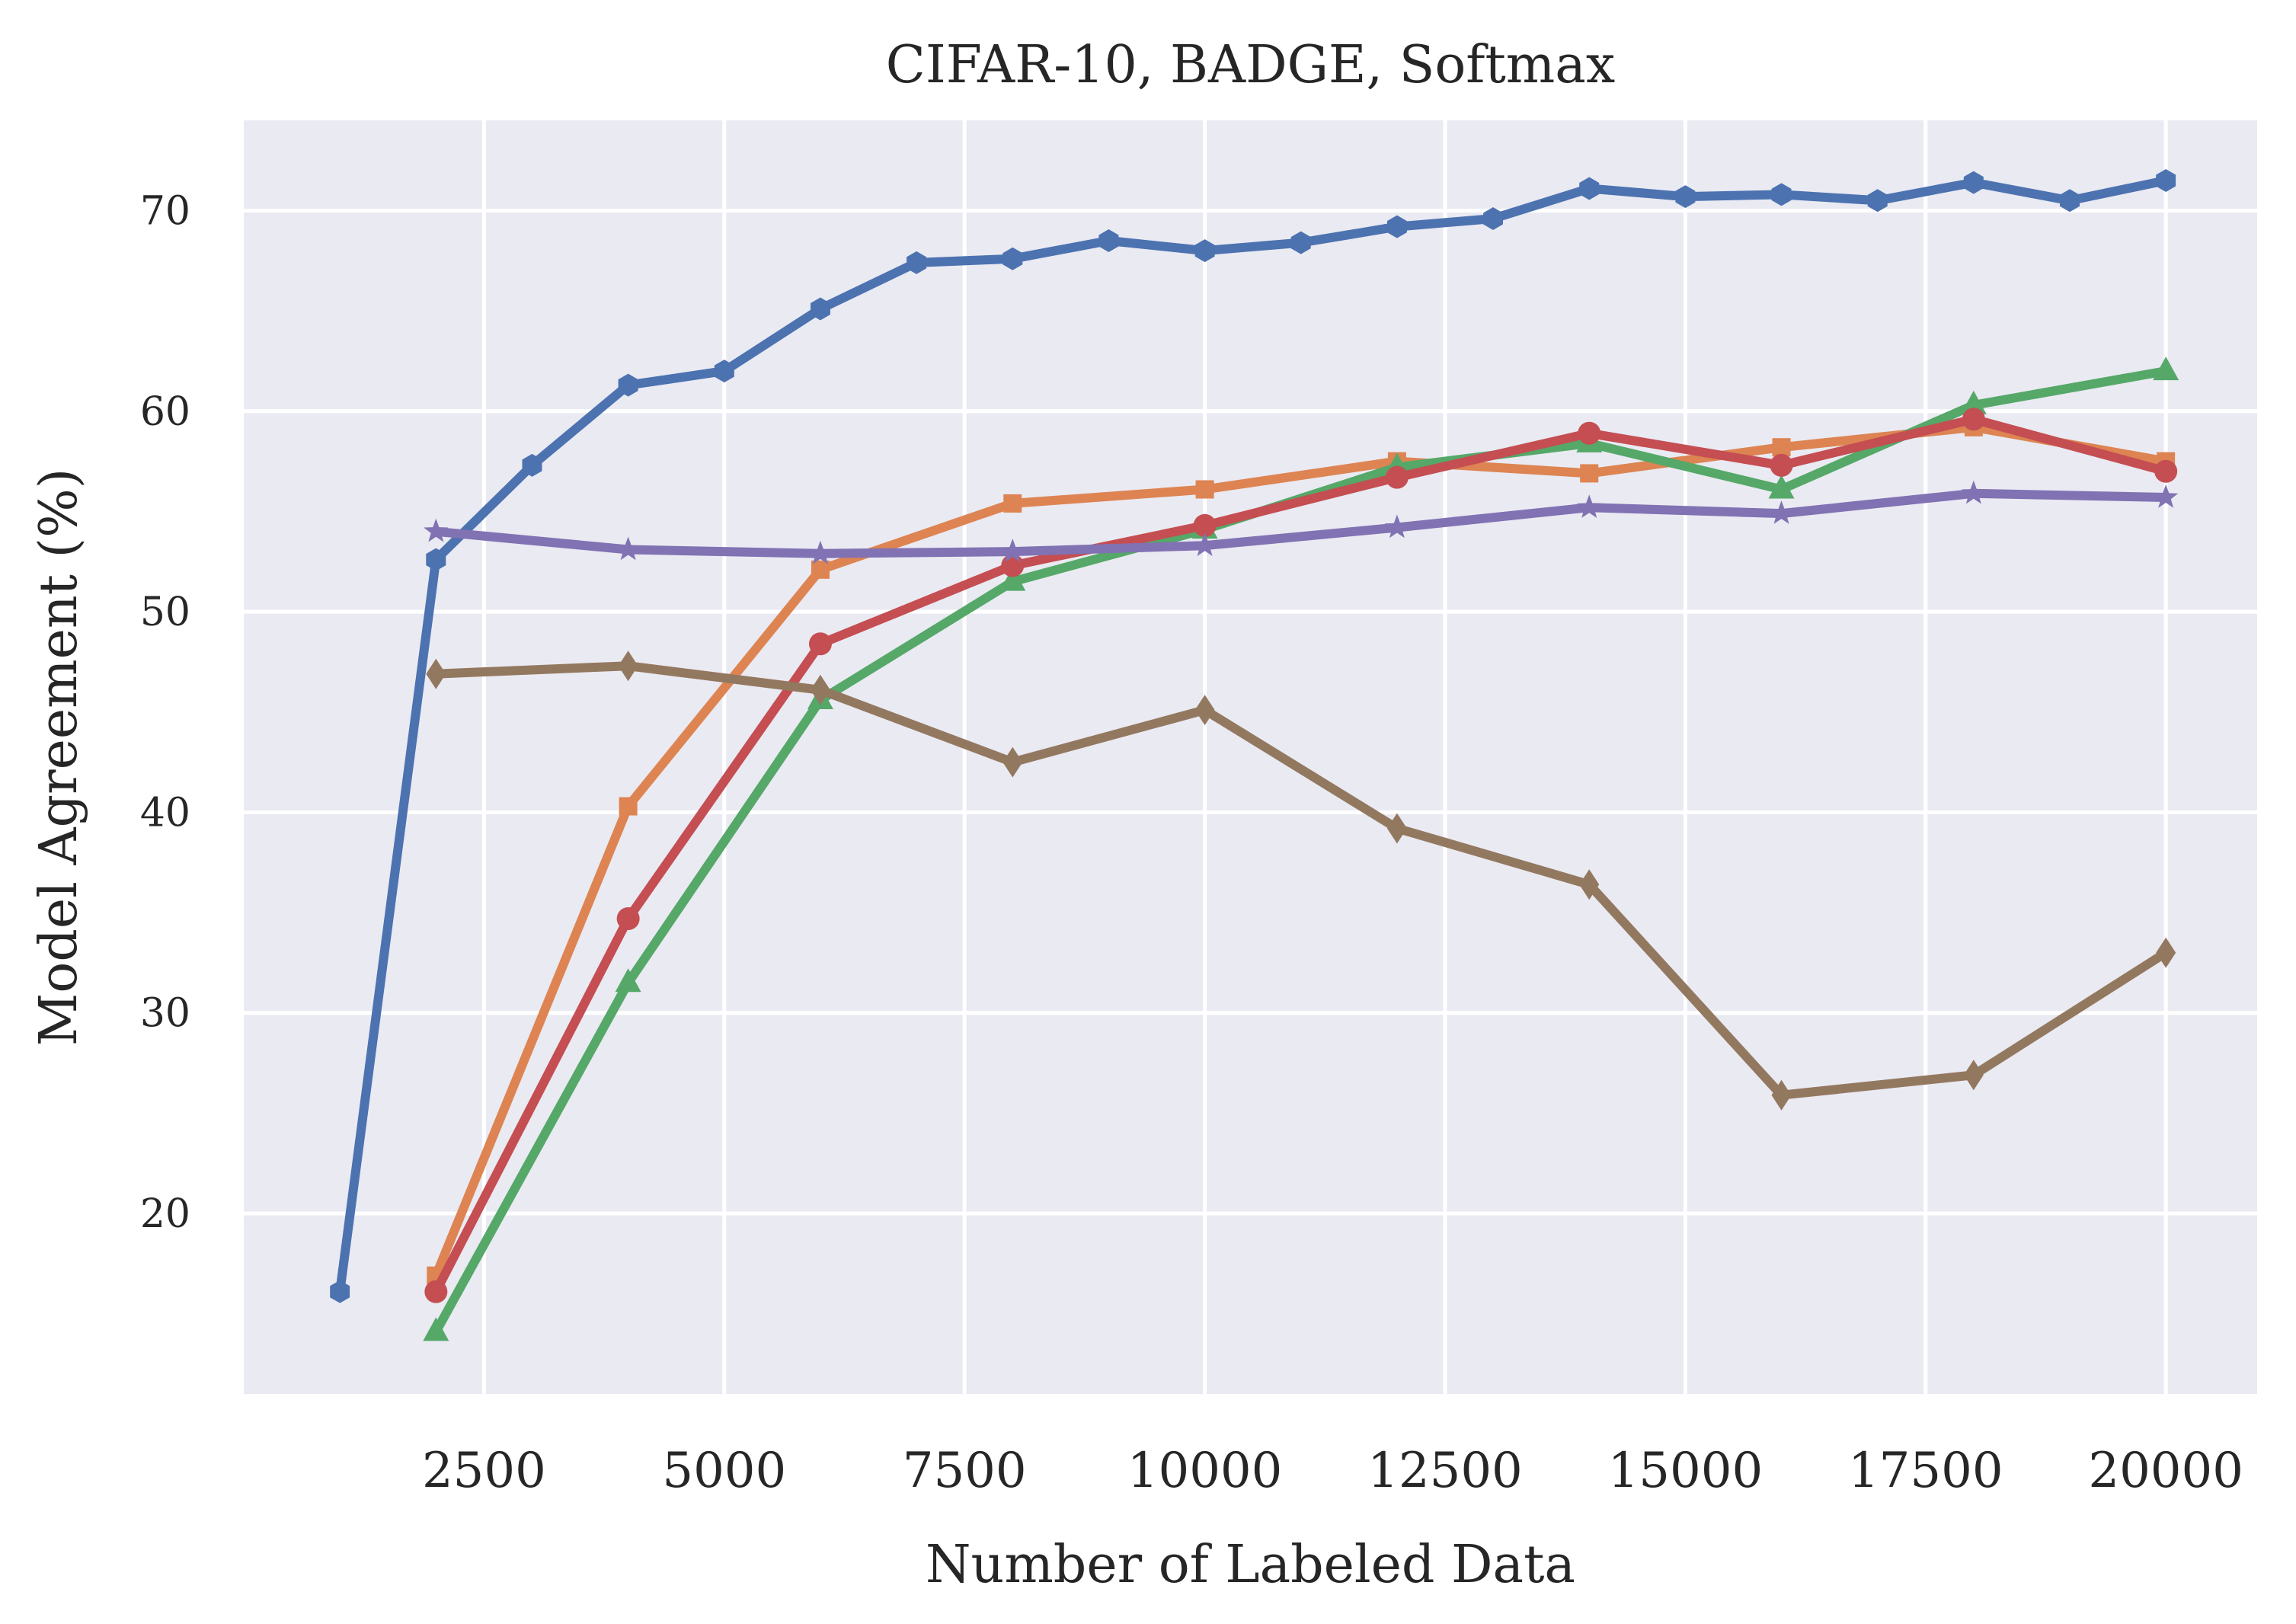 This screenshot has height=1624, width=2296. What do you see at coordinates (1686, 1471) in the screenshot?
I see `x-tick-label: 15000` at bounding box center [1686, 1471].